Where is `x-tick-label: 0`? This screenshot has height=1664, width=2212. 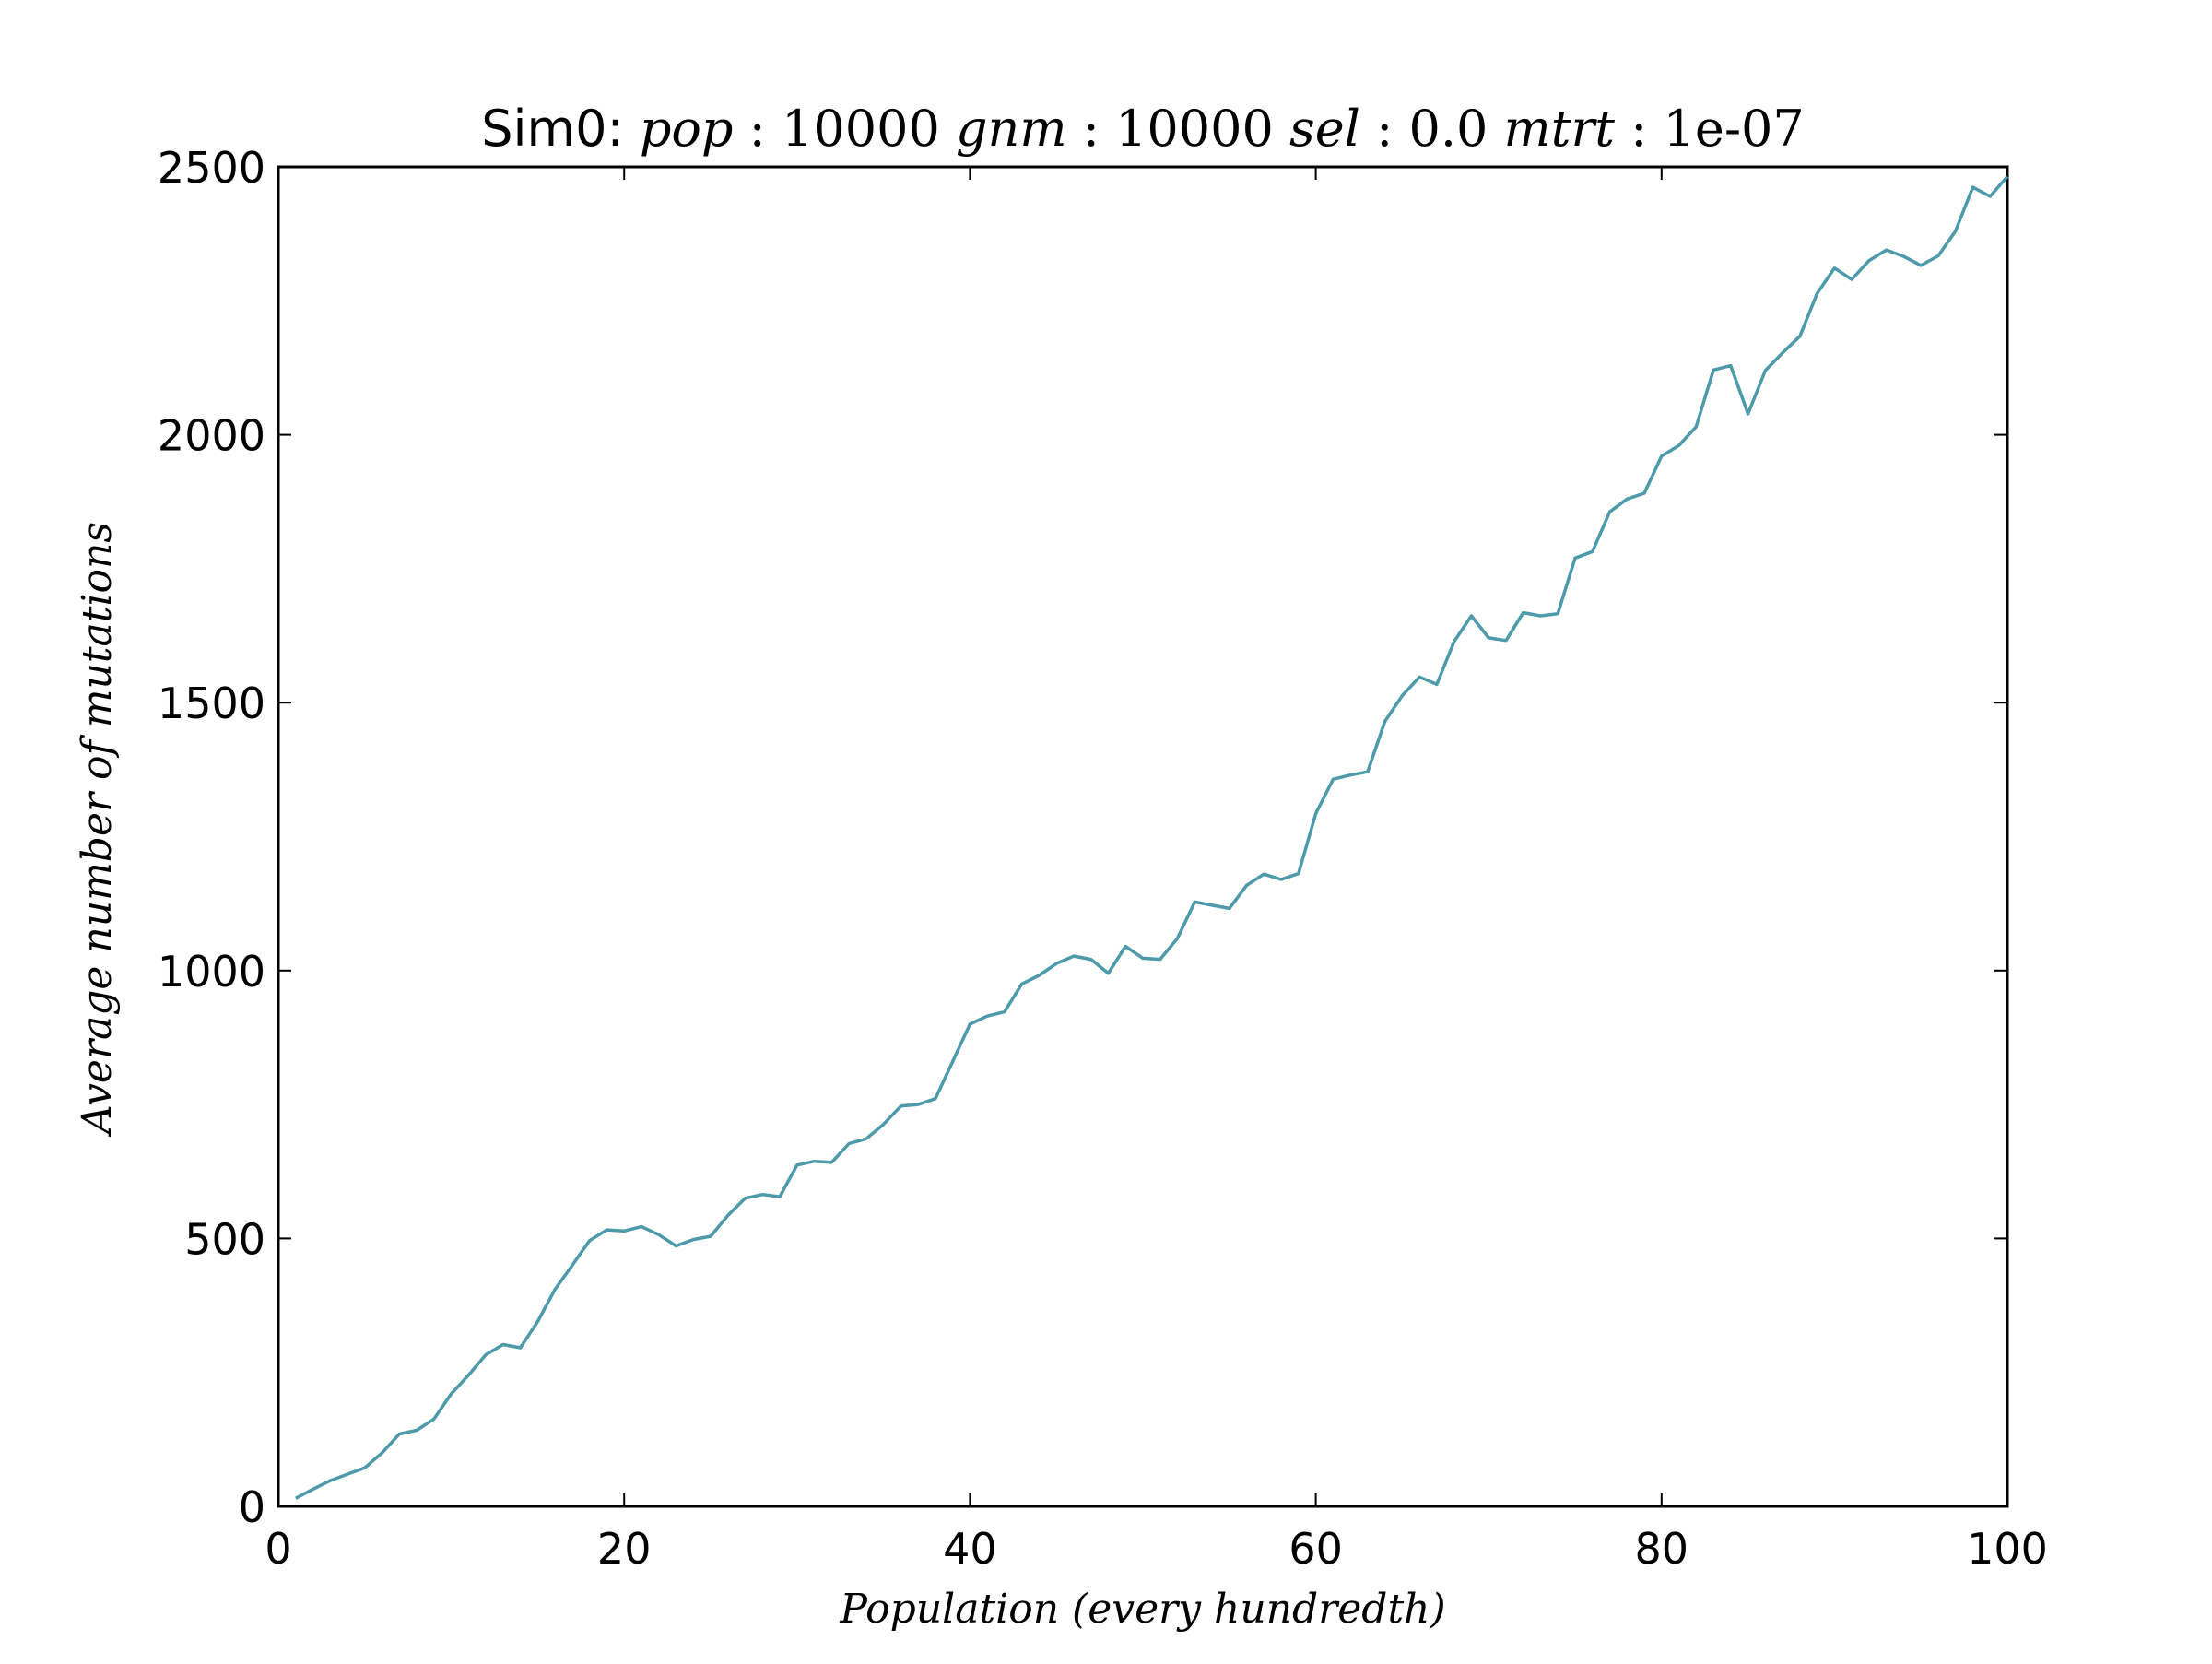 x-tick-label: 0 is located at coordinates (278, 1549).